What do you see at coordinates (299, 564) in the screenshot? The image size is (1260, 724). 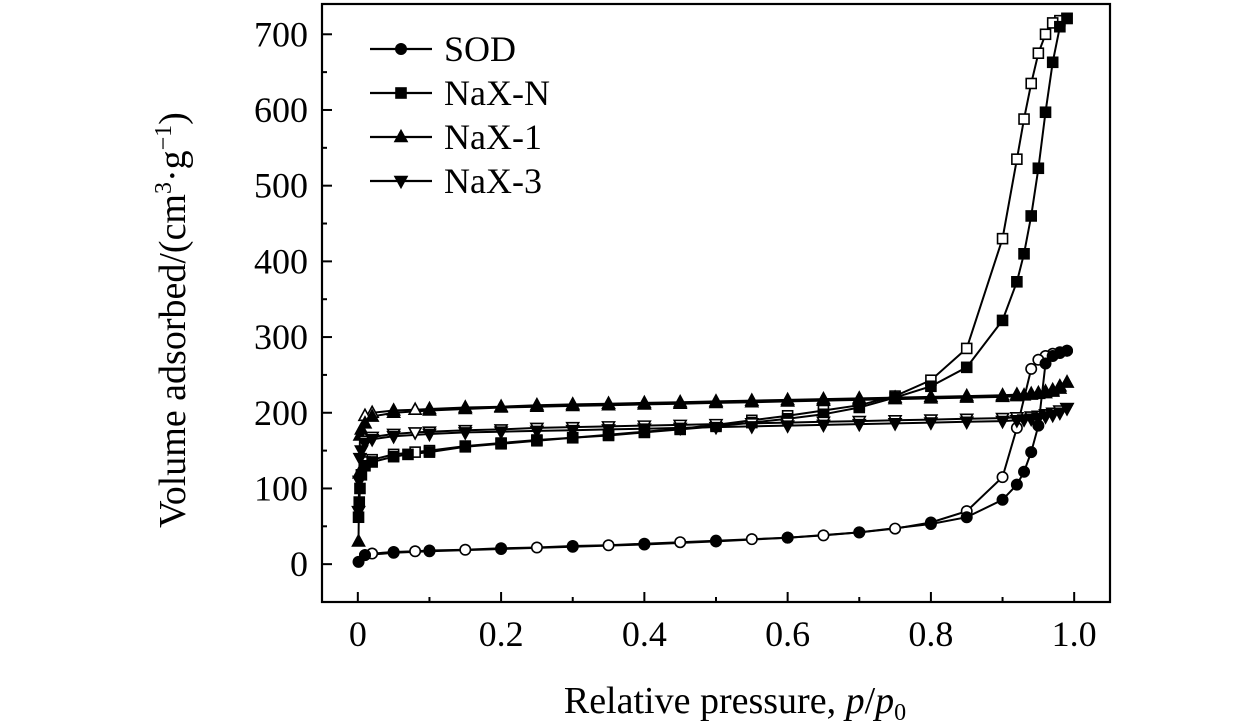 I see `y-tick-label: 0` at bounding box center [299, 564].